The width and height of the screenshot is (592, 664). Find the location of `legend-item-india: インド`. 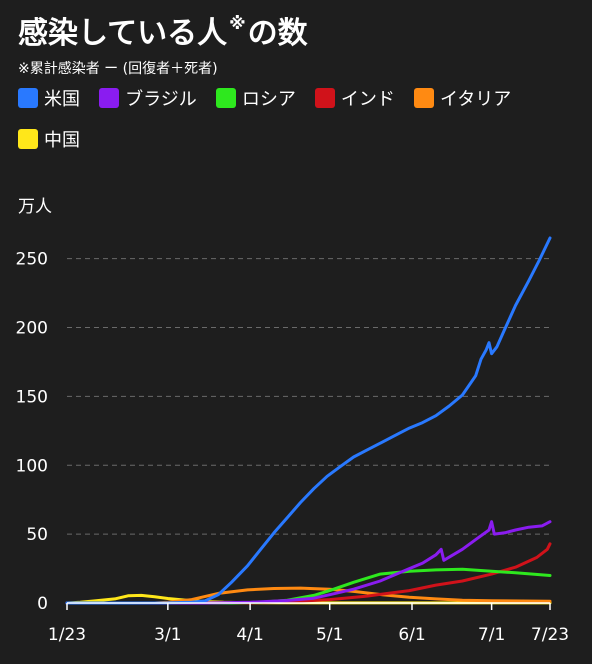

legend-item-india: インド is located at coordinates (354, 100).